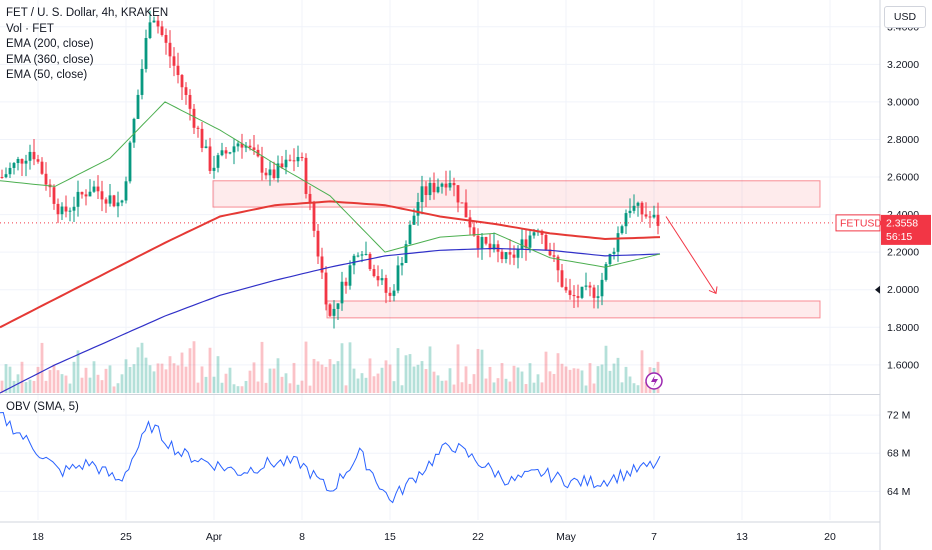 This screenshot has width=932, height=550. I want to click on obv-legend: OBV (SMA, 5), so click(42, 407).